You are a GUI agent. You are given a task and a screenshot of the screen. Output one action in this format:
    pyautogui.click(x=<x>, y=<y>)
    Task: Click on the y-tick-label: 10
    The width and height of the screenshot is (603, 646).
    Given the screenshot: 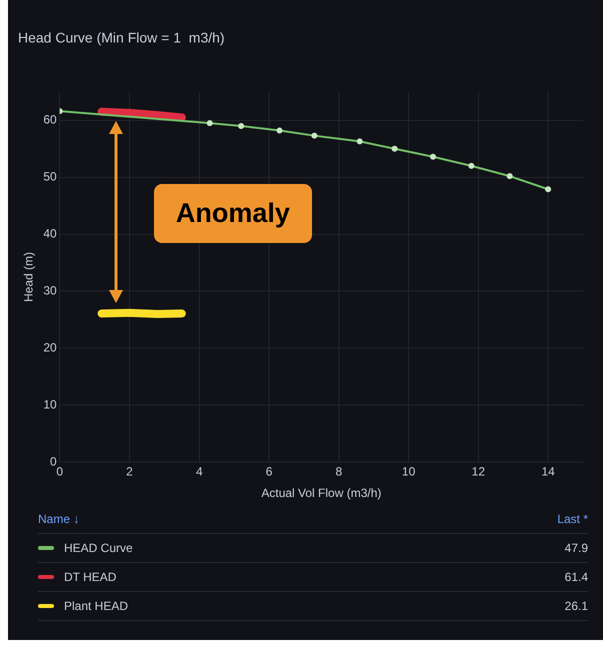 What is the action you would take?
    pyautogui.click(x=50, y=405)
    